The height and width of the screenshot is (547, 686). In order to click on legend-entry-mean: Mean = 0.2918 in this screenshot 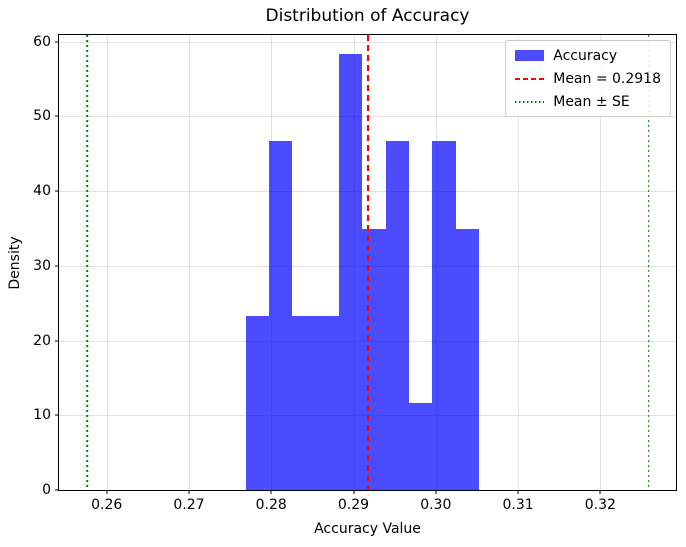, I will do `click(588, 78)`.